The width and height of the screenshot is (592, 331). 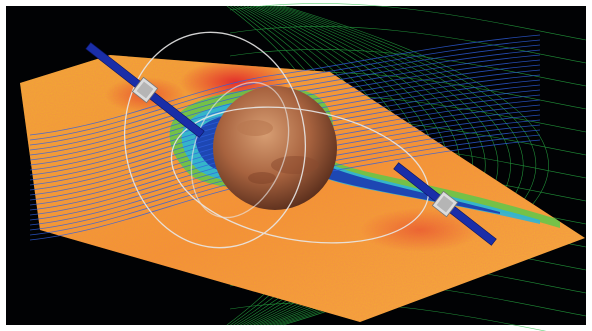 I want to click on mars-planet, so click(x=275, y=148).